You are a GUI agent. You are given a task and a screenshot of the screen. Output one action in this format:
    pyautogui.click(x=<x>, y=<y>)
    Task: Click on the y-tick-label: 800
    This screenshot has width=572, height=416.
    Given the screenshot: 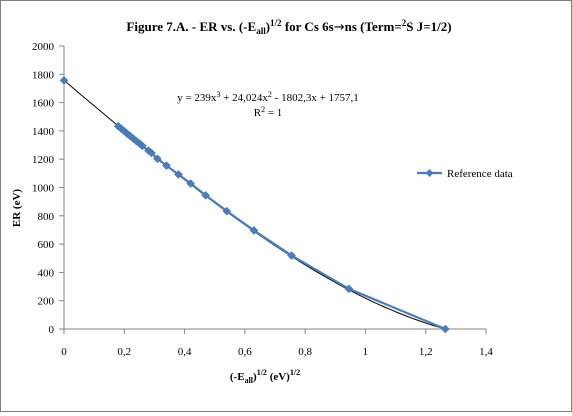 What is the action you would take?
    pyautogui.click(x=46, y=217)
    